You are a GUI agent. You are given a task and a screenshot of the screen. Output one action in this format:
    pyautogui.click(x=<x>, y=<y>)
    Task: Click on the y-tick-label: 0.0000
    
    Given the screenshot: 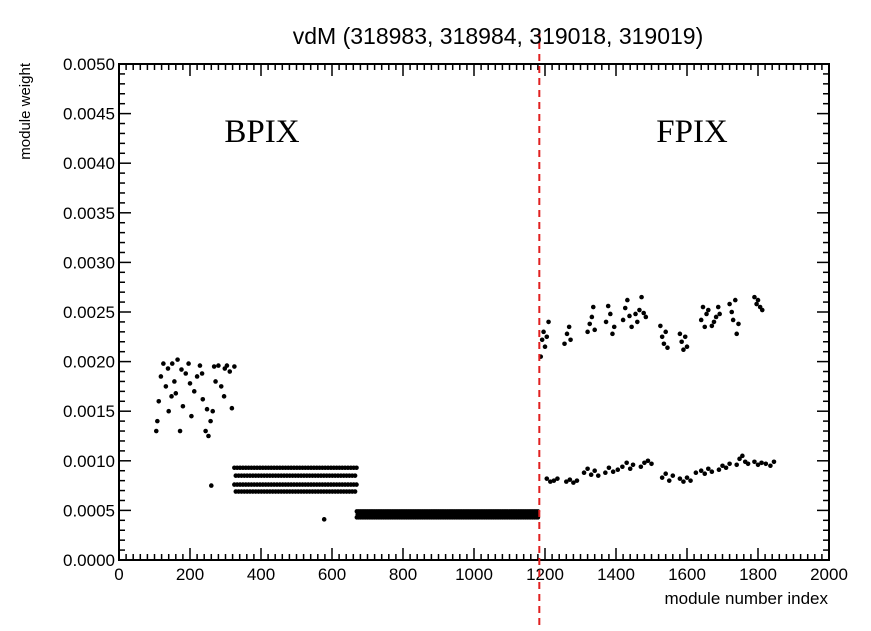 What is the action you would take?
    pyautogui.click(x=89, y=560)
    